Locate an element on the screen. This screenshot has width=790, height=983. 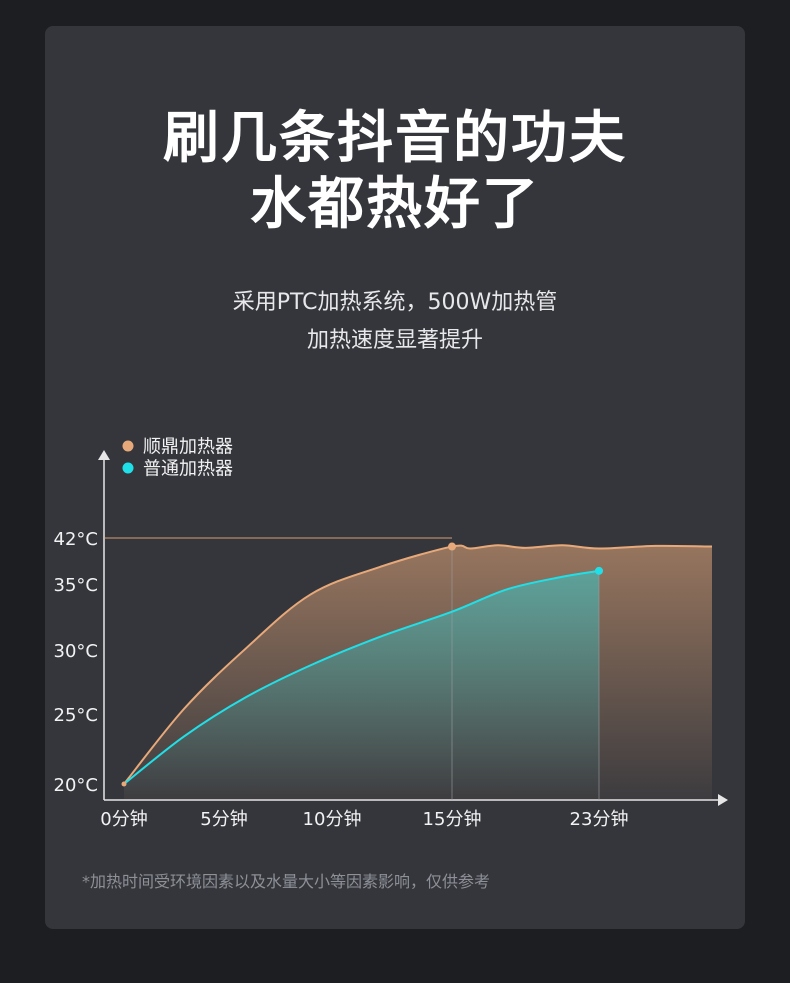
legend-label-1: 顺鼎加热器 is located at coordinates (188, 447).